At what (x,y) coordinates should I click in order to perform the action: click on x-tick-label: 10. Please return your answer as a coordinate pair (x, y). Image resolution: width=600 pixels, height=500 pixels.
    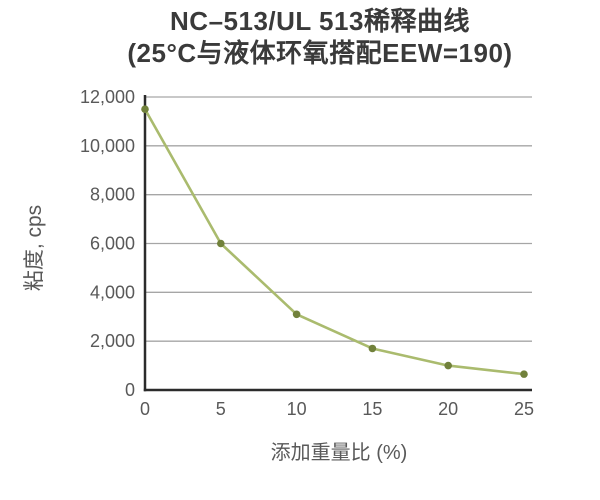
    Looking at the image, I should click on (297, 409).